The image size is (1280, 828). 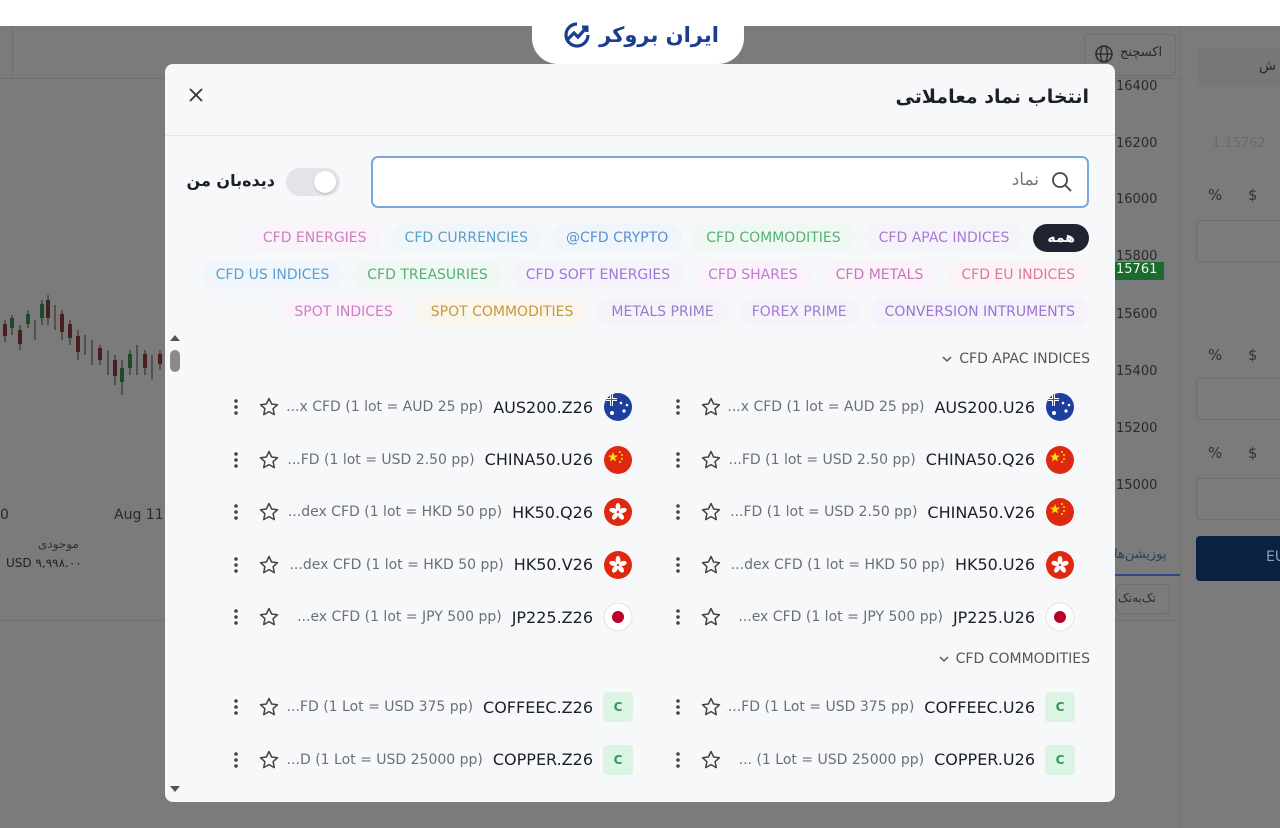 I want to click on filter-chip: METALS PRIME, so click(x=662, y=312).